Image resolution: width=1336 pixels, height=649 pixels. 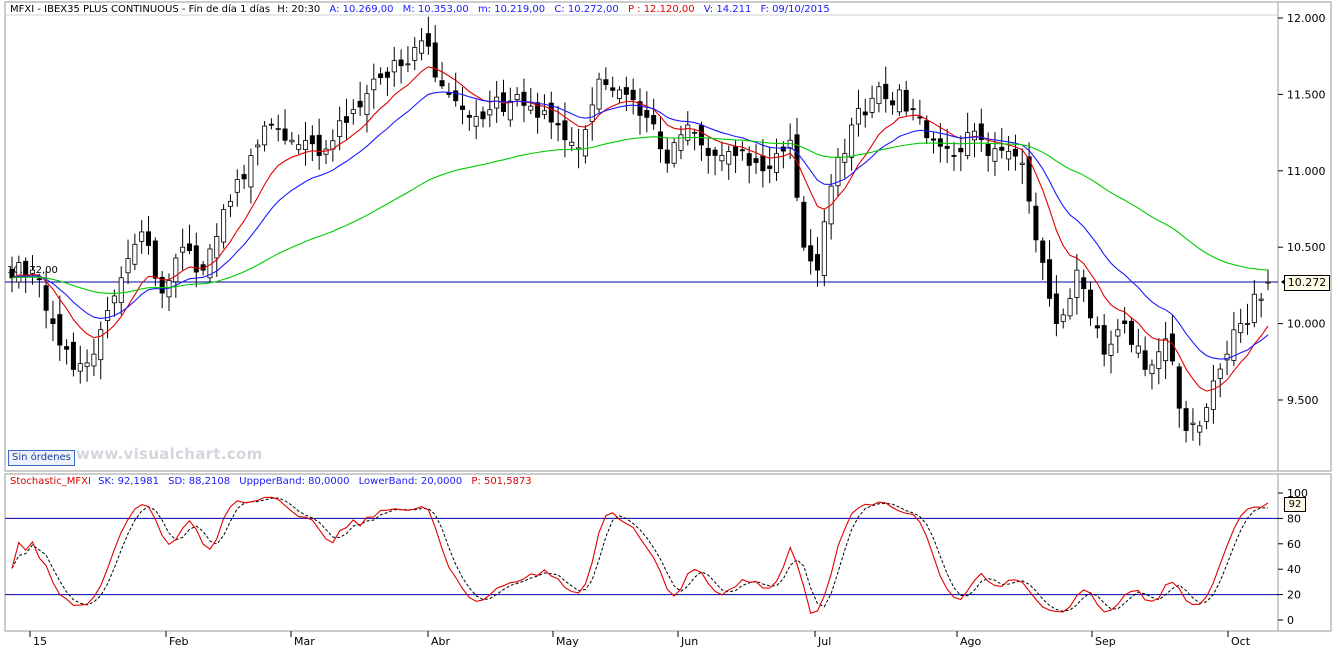 I want to click on stoch-tick-label: 80, so click(x=1294, y=518).